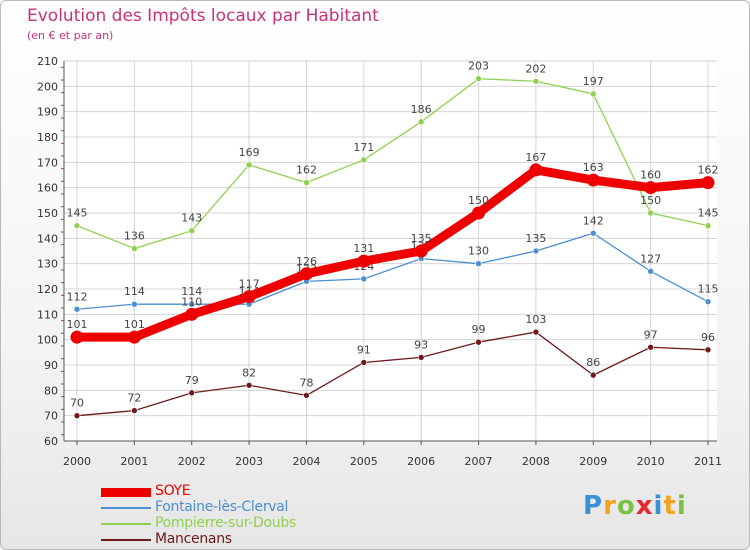 This screenshot has width=750, height=550. I want to click on data-label-soye: 126, so click(306, 261).